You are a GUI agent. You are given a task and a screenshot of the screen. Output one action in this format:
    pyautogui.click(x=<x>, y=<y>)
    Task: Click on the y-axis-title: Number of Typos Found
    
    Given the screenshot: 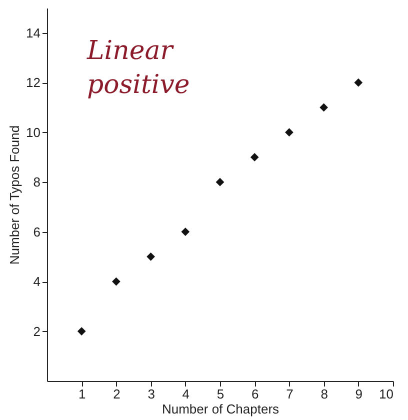 What is the action you would take?
    pyautogui.click(x=14, y=195)
    